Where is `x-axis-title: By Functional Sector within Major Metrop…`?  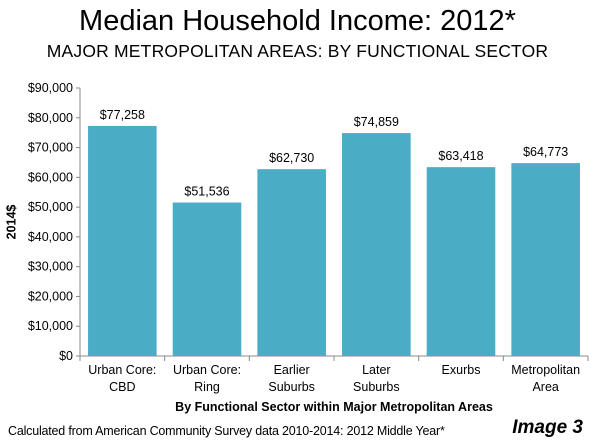 x-axis-title: By Functional Sector within Major Metrop… is located at coordinates (334, 407).